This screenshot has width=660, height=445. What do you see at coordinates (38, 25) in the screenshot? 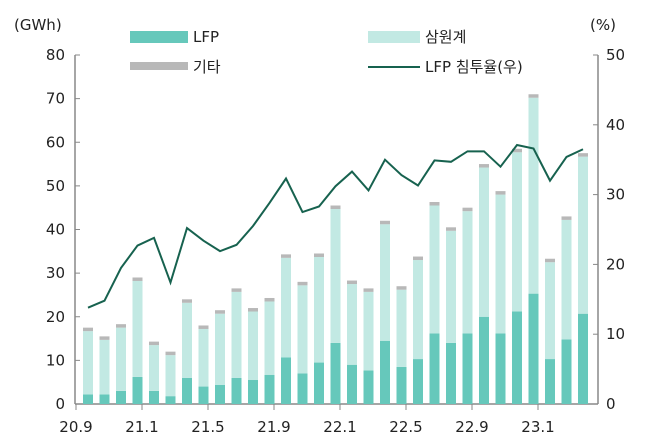
I see `left-axis-unit: (GWh)` at bounding box center [38, 25].